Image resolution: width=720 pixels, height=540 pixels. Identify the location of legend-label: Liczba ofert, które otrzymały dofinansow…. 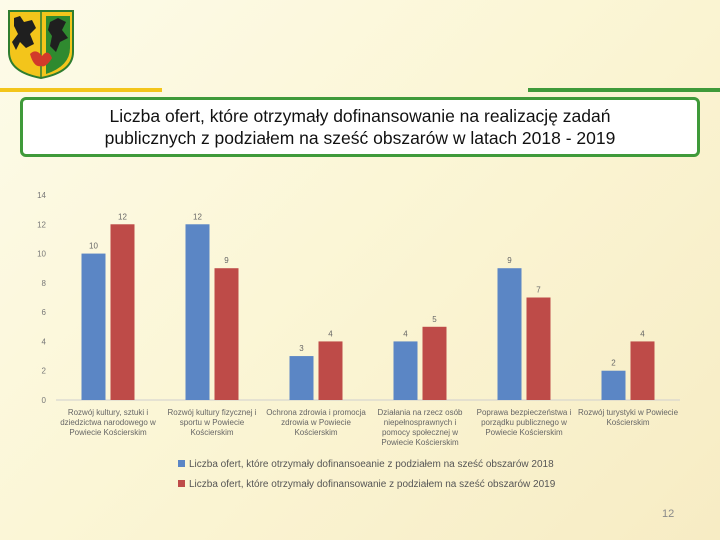
(372, 484).